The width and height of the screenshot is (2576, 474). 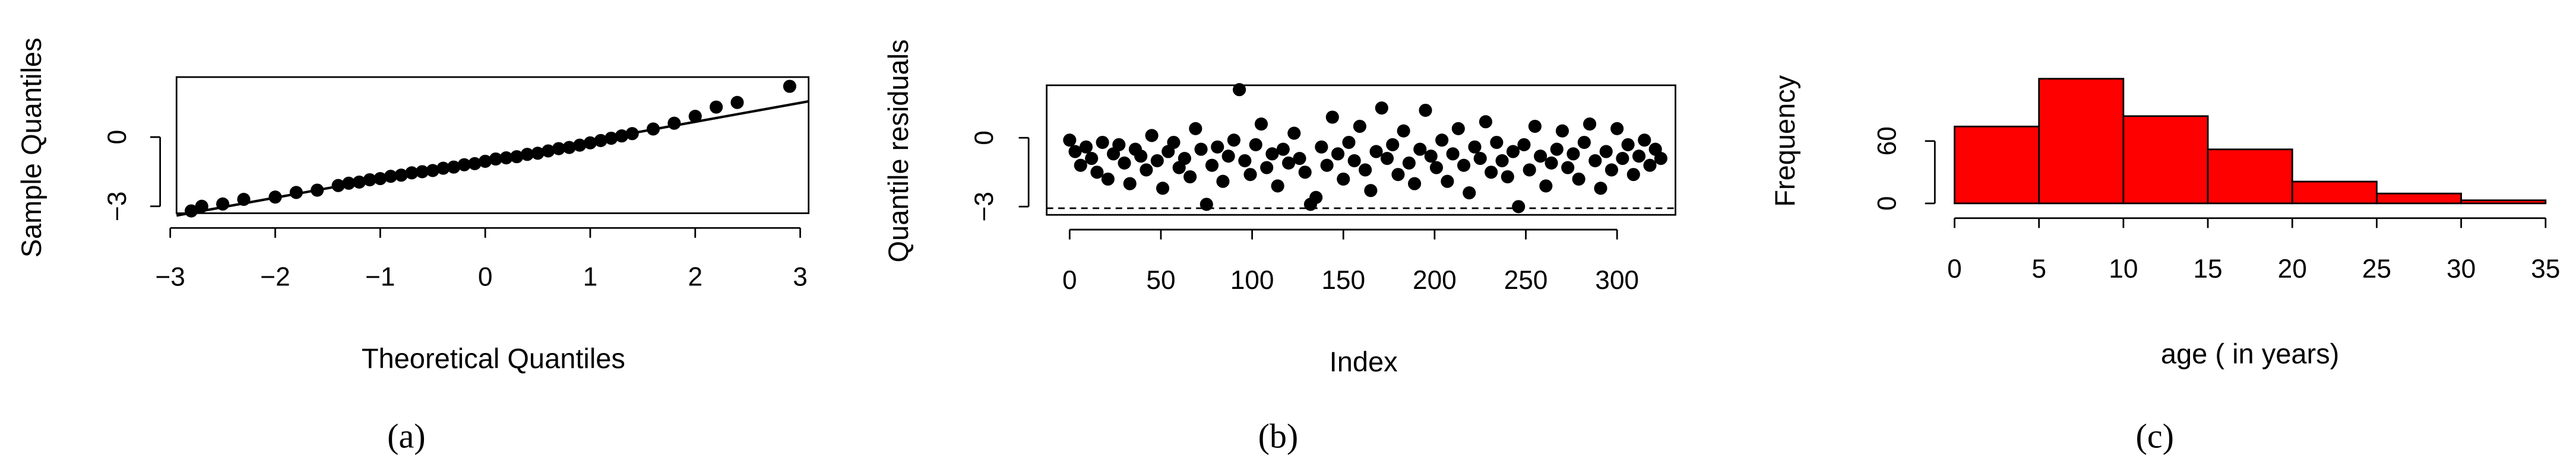 I want to click on x-tick-label: 10, so click(x=2123, y=269).